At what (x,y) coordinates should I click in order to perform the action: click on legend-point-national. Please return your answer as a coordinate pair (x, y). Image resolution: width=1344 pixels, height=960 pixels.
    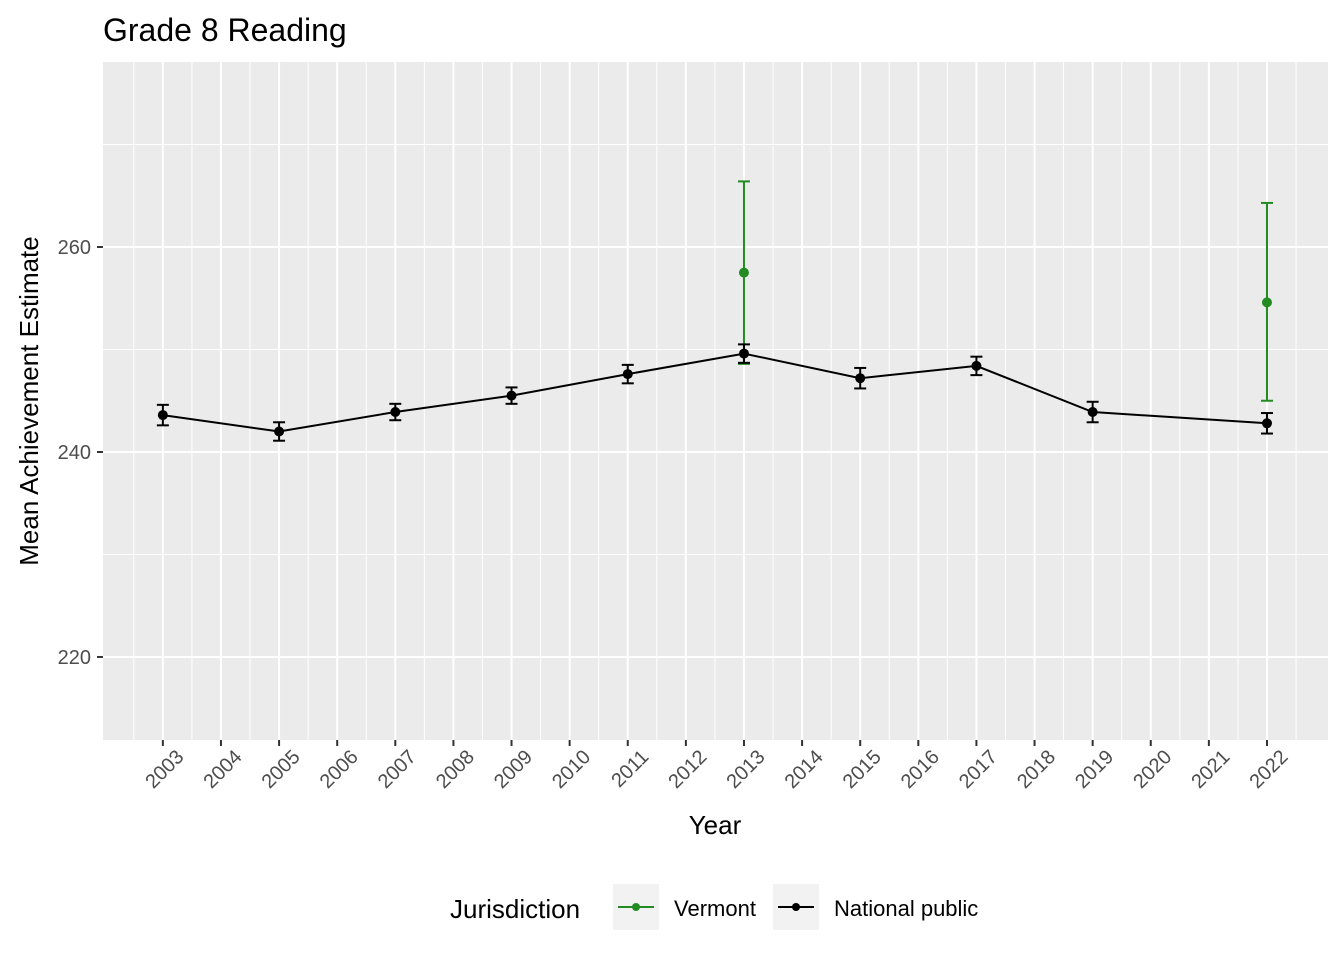
    Looking at the image, I should click on (796, 907).